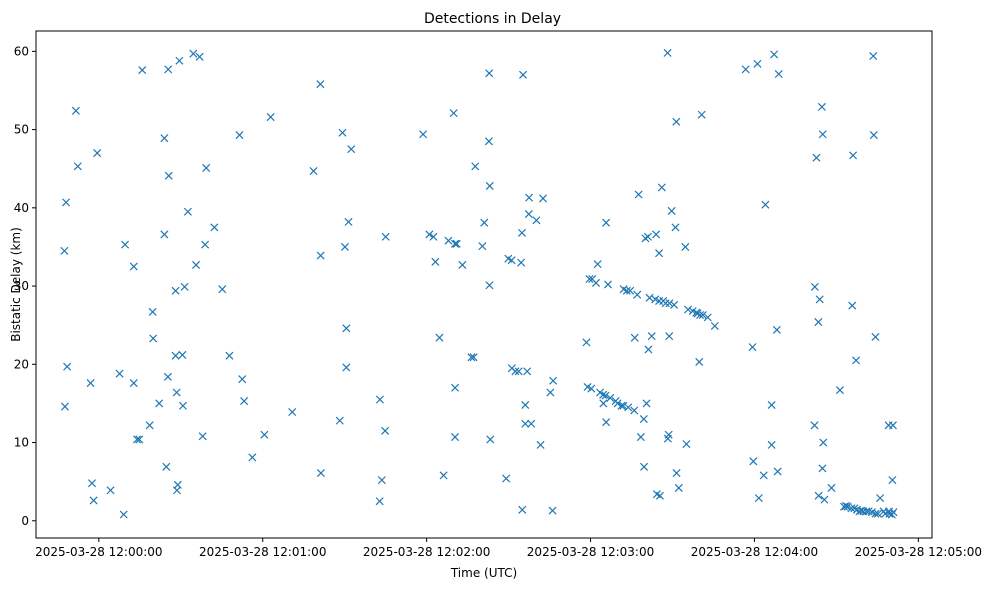 Image resolution: width=986 pixels, height=590 pixels. I want to click on y-tick-label: 10, so click(21, 443).